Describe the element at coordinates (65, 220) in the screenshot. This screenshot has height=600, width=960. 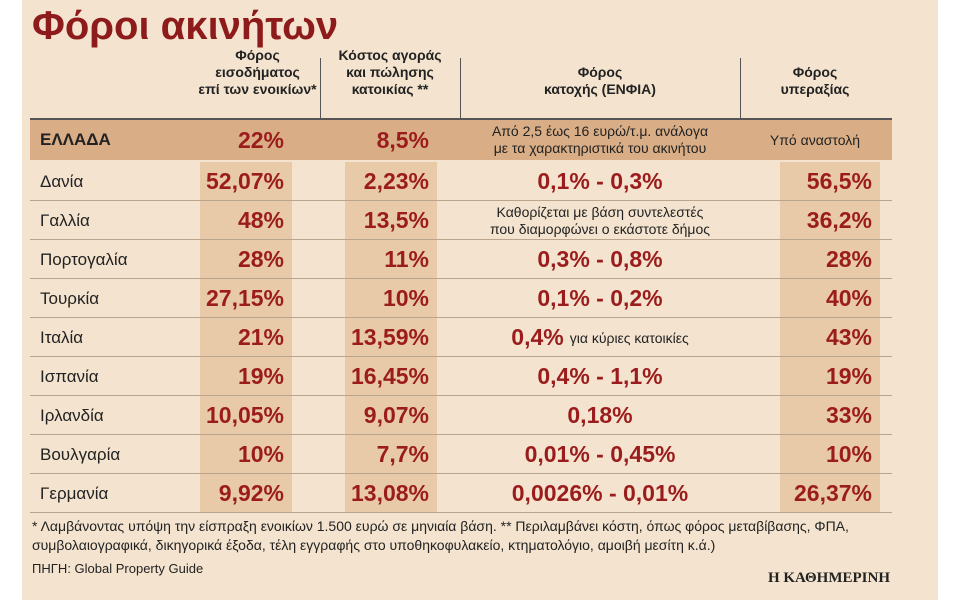
I see `country-label: Γαλλία` at that location.